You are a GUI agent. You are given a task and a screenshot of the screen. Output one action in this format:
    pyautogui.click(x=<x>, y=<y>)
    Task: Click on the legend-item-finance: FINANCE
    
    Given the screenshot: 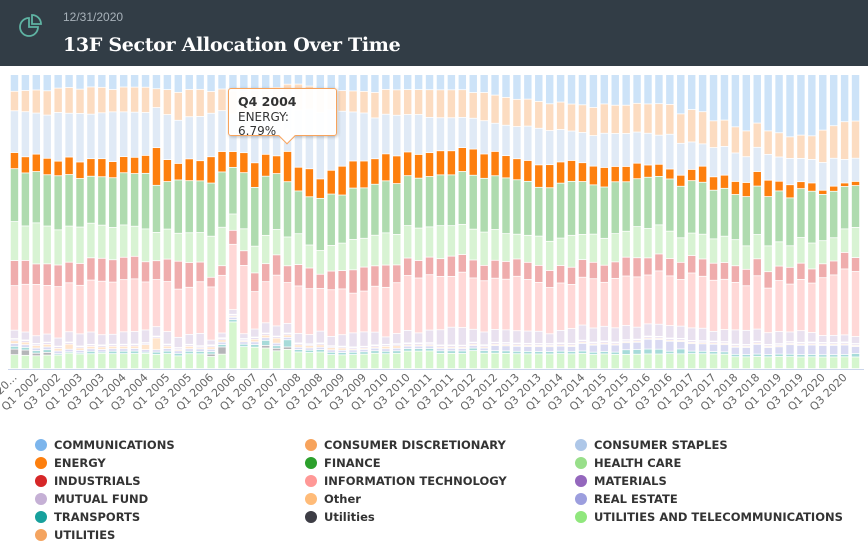 What is the action you would take?
    pyautogui.click(x=343, y=463)
    